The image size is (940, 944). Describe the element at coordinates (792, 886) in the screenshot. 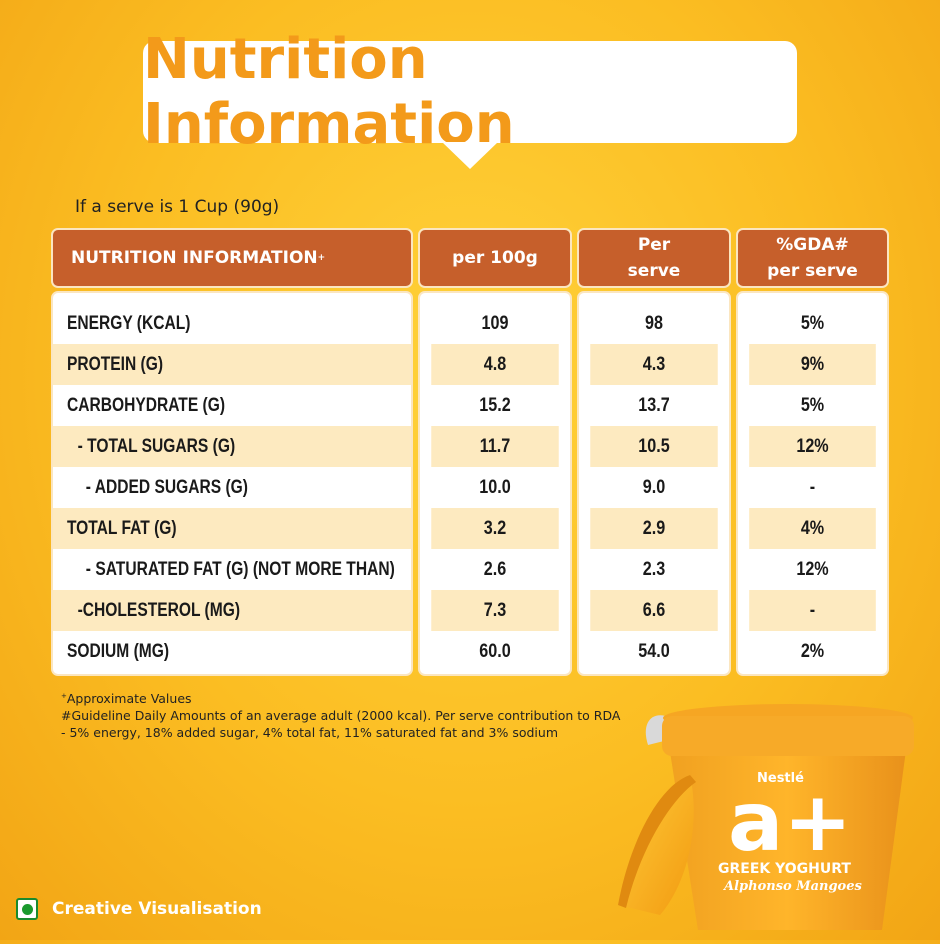

I see `product-flavour: Alphonso Mangoes` at that location.